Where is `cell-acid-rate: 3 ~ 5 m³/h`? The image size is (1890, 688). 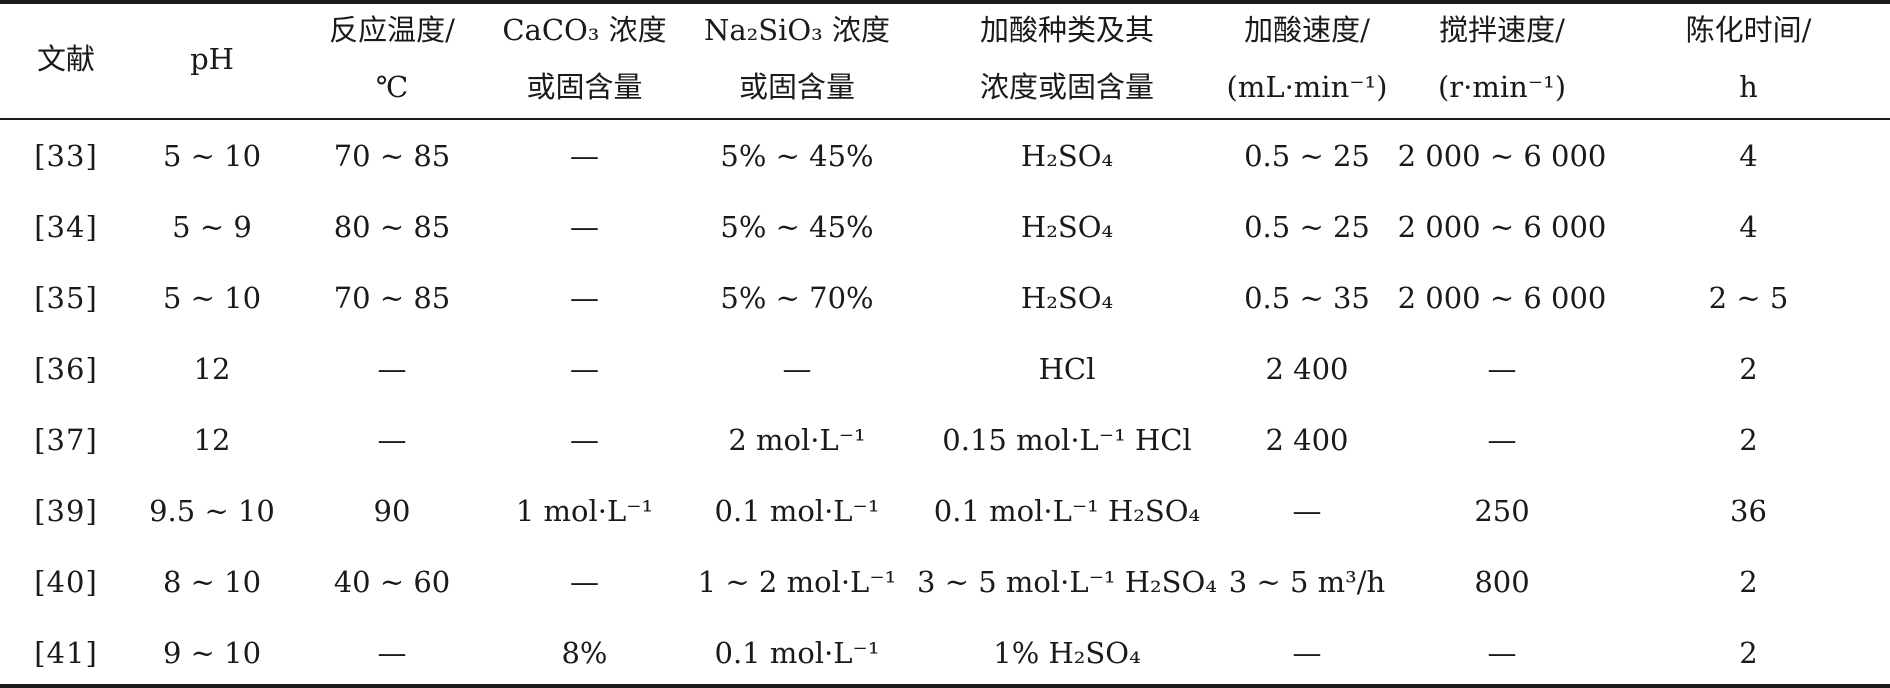
cell-acid-rate: 3 ~ 5 m³/h is located at coordinates (1307, 581).